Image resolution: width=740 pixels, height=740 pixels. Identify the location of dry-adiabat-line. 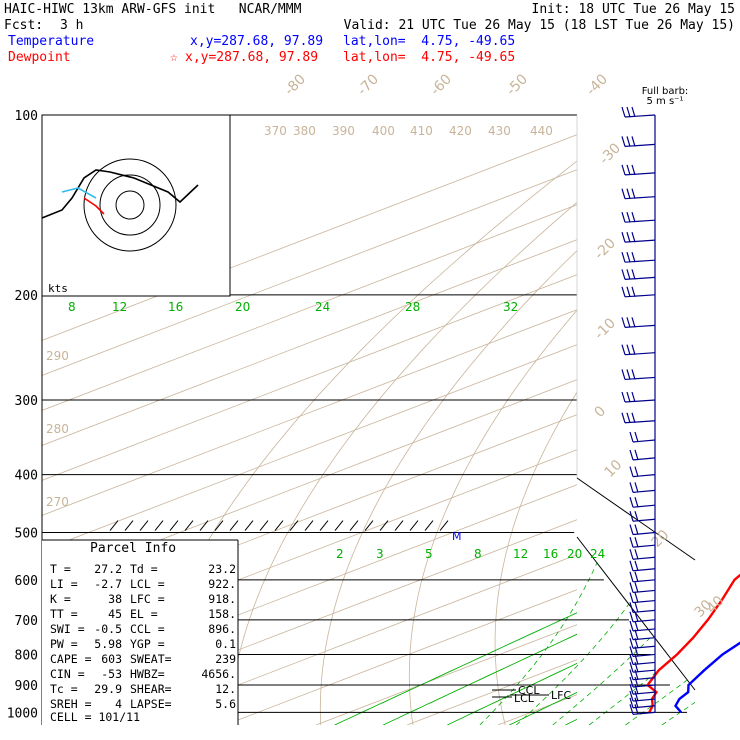
(699, 420).